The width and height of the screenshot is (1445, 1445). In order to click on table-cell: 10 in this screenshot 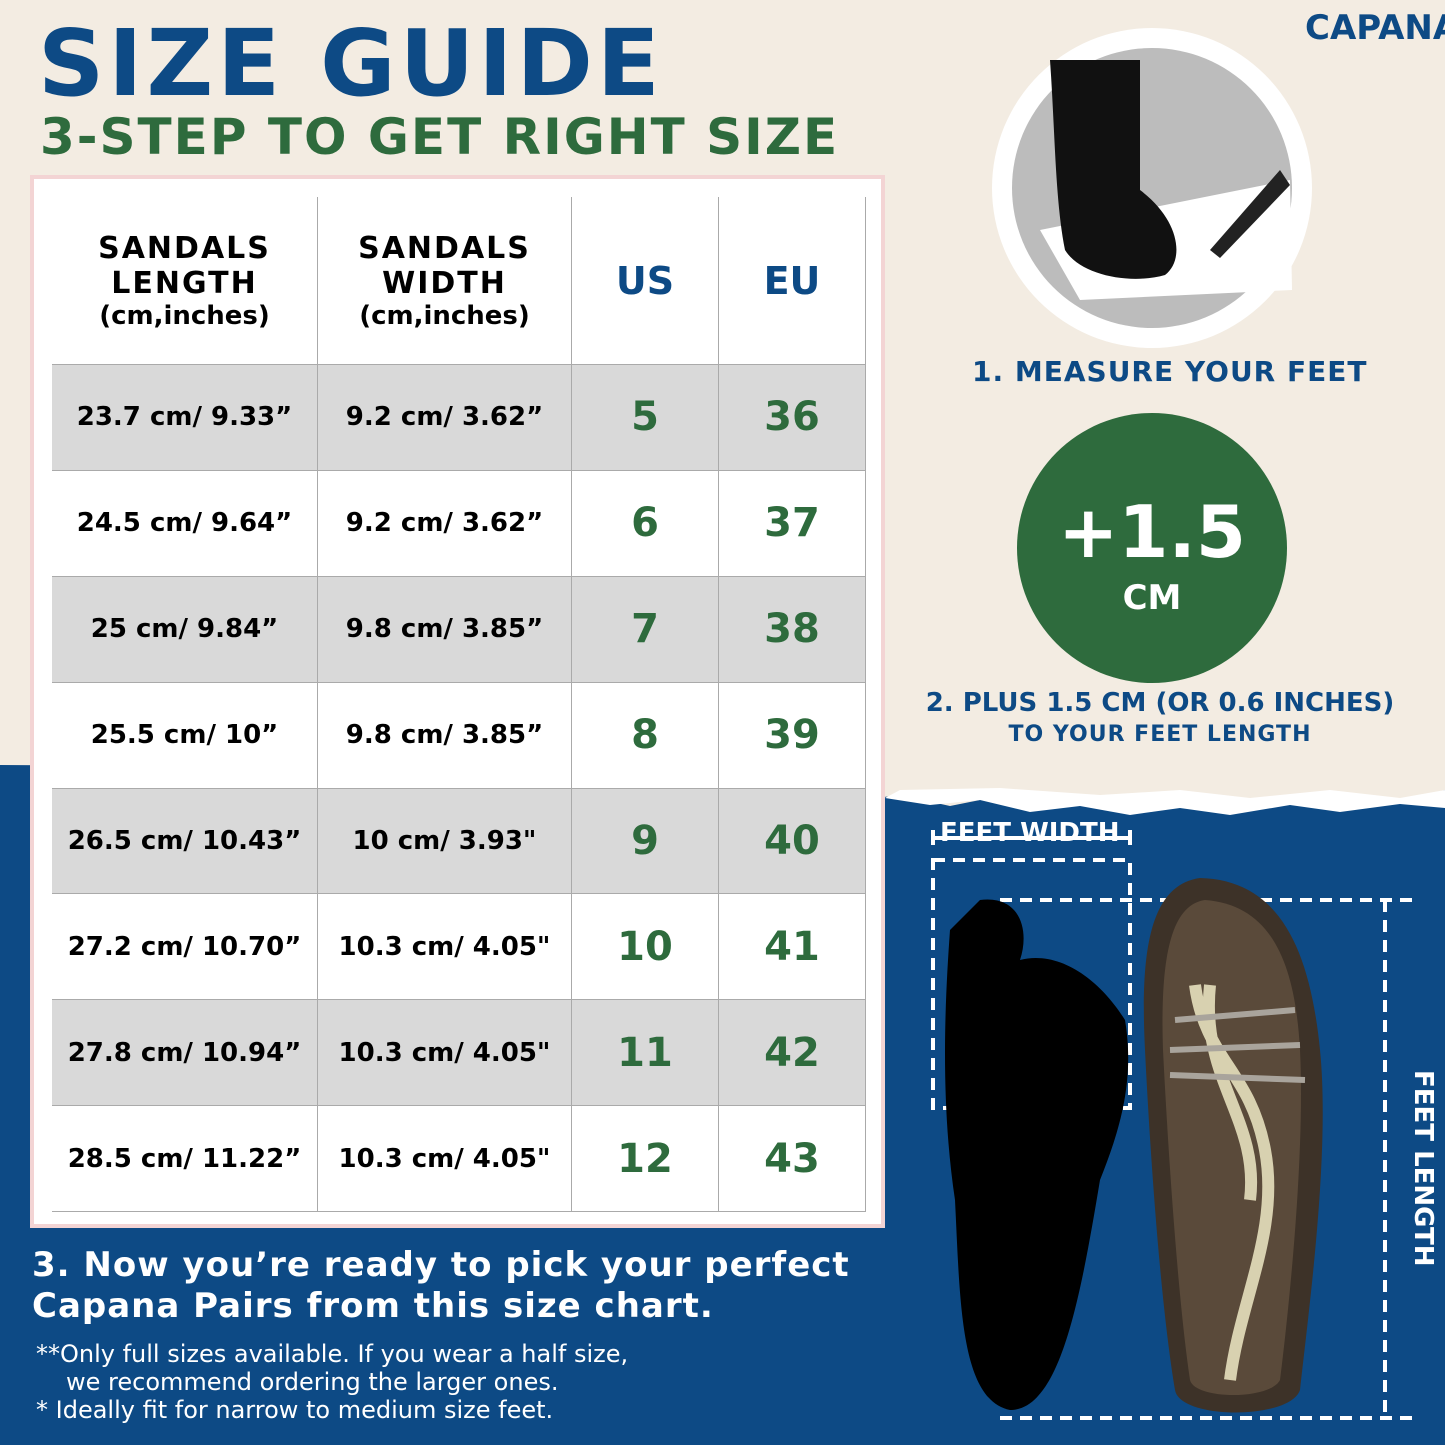, I will do `click(645, 947)`.